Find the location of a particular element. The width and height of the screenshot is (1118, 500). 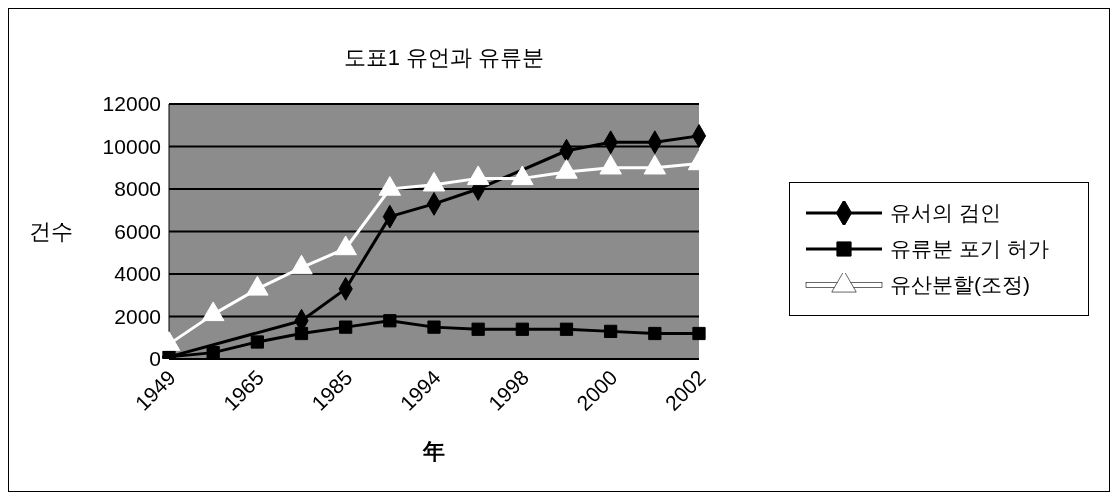

chart-title: 도표1 유언과 유류분 is located at coordinates (444, 58).